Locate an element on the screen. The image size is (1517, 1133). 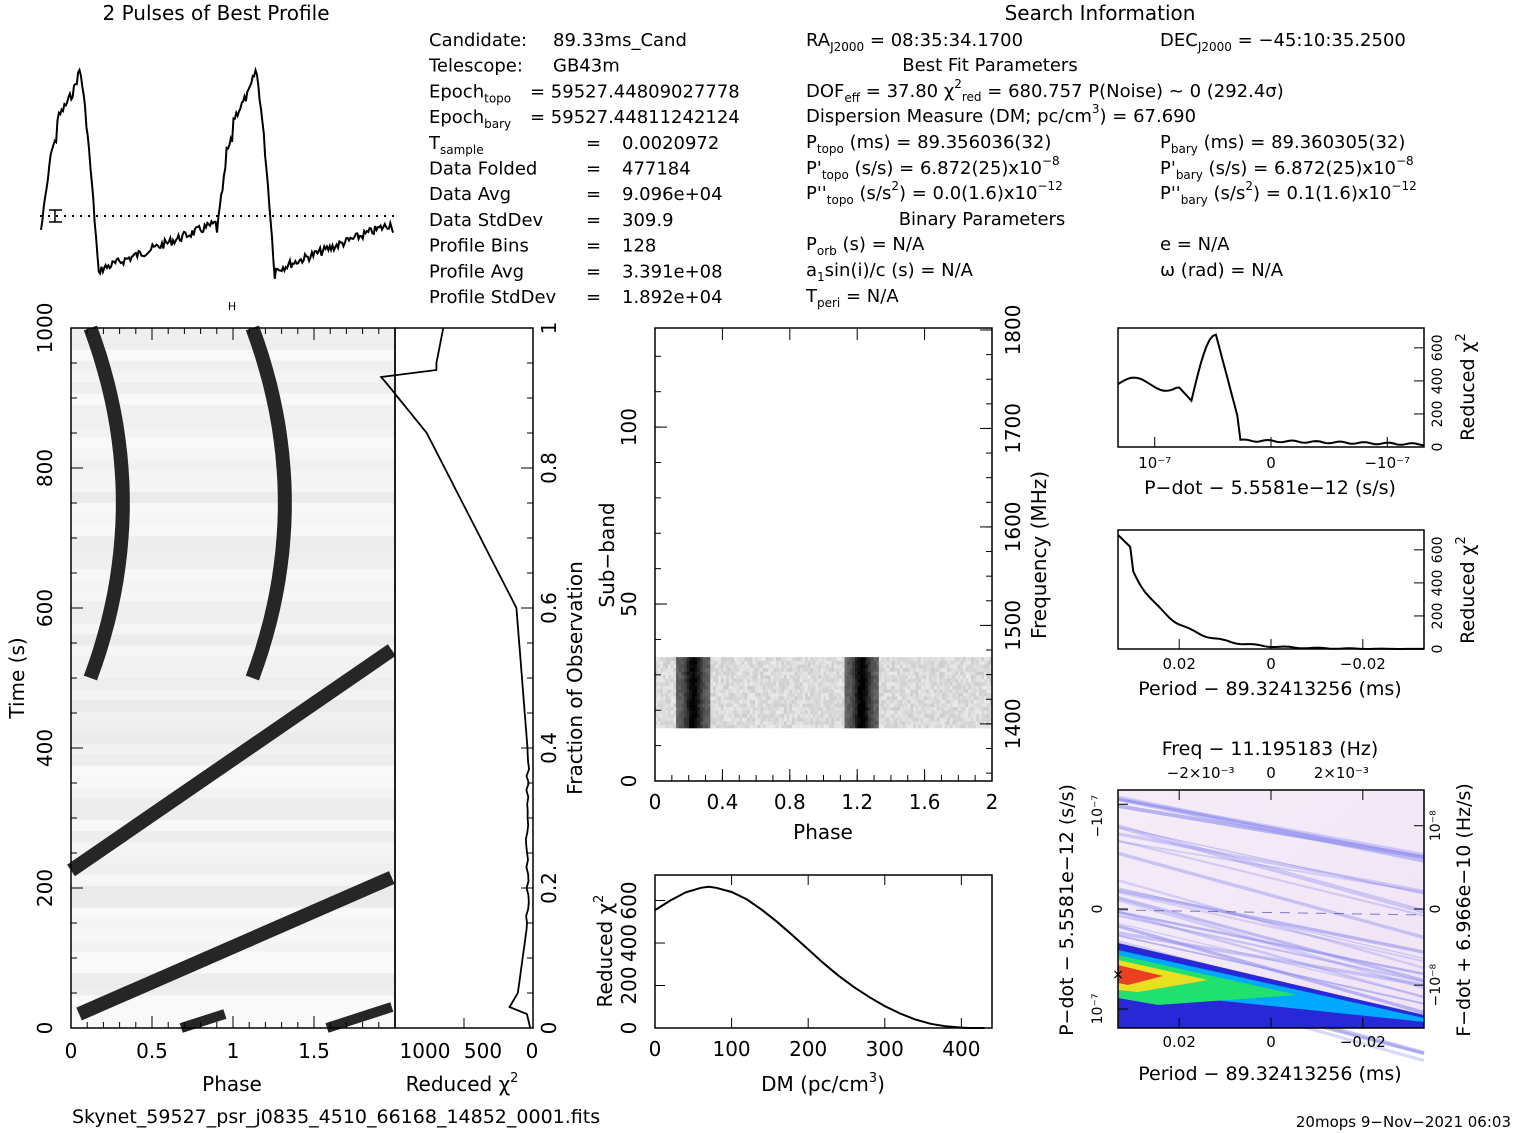
tick-label: 0.5 is located at coordinates (152, 1051).